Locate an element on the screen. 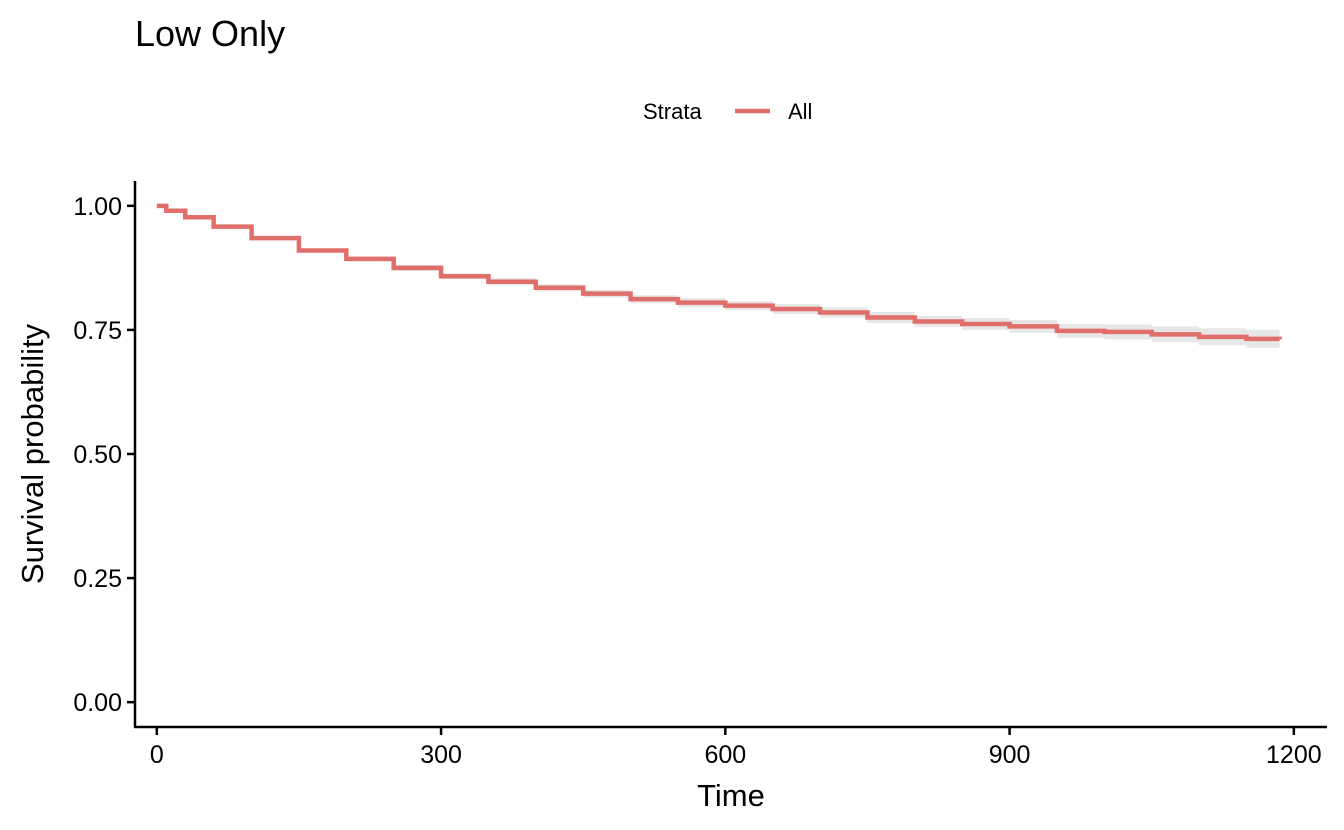 Image resolution: width=1344 pixels, height=830 pixels. y-axis-ticks: 0.00 0.25 0.50 0.75 1.00 is located at coordinates (104, 455).